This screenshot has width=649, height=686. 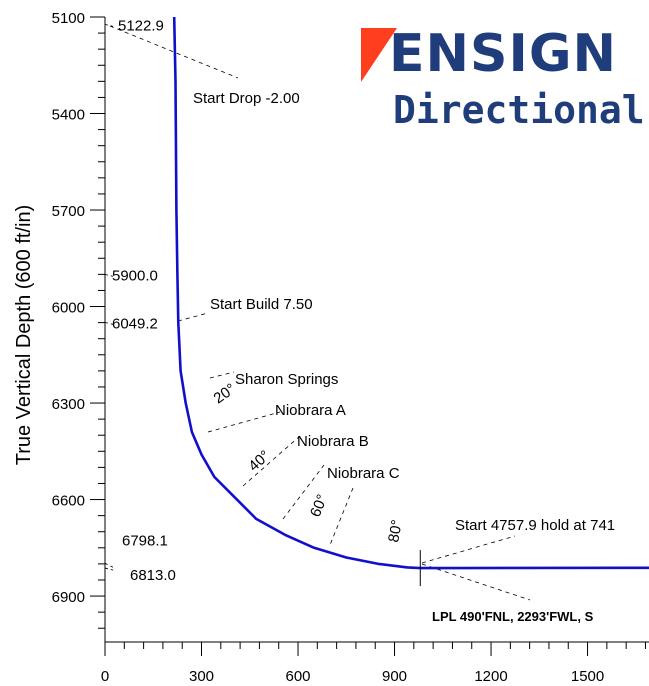 I want to click on inclination-label: 40°, so click(x=259, y=461).